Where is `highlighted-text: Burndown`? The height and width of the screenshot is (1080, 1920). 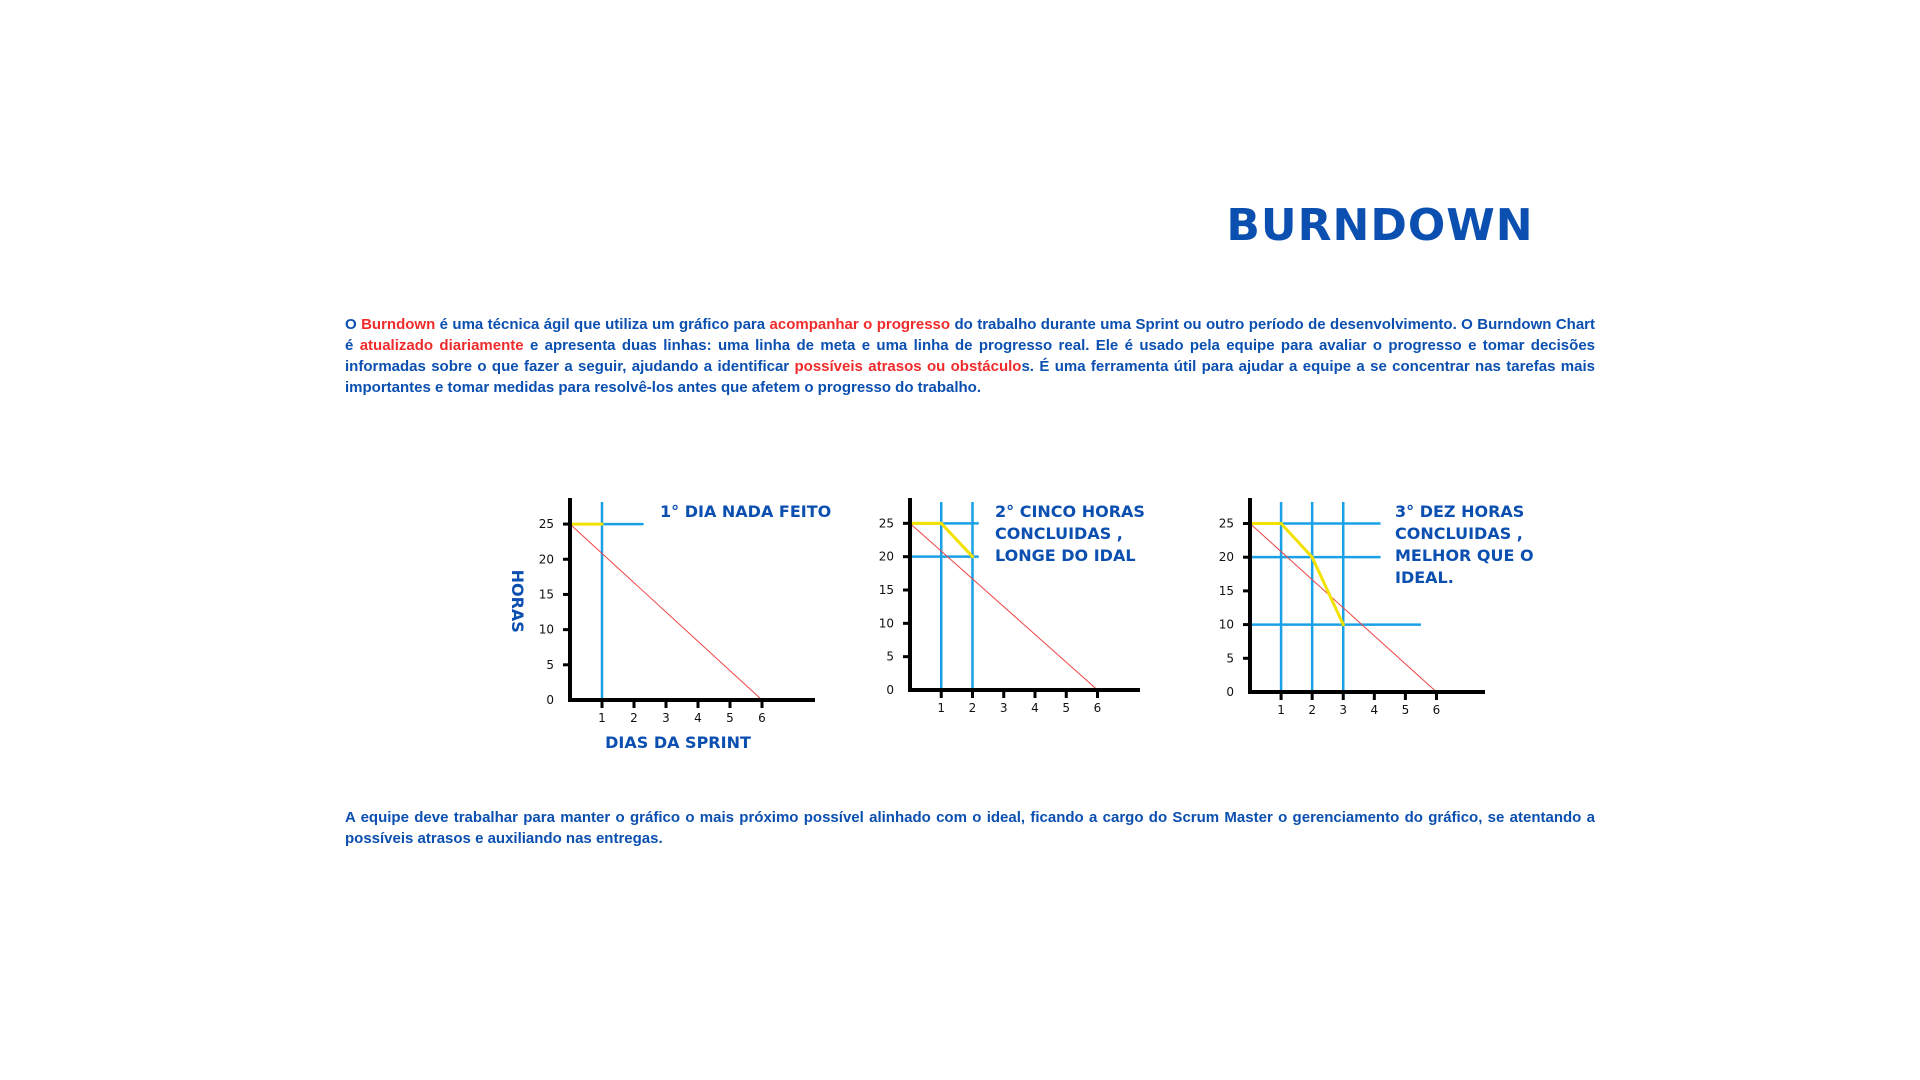 highlighted-text: Burndown is located at coordinates (398, 324).